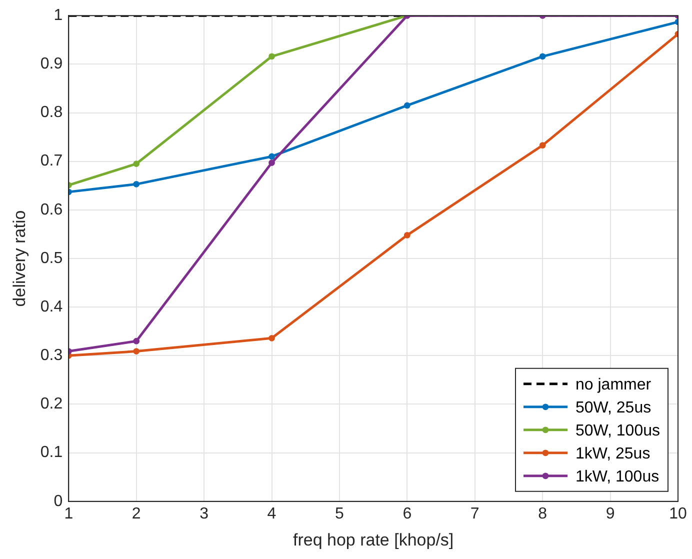 This screenshot has width=692, height=559. I want to click on y-tick-label: 0.5, so click(51, 258).